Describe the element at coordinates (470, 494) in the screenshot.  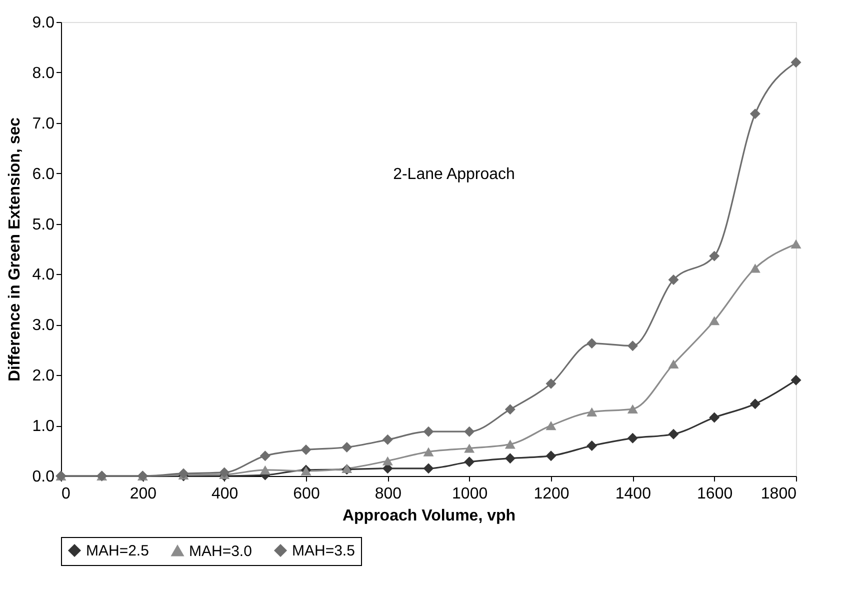
I see `x-tick-label: 1000` at that location.